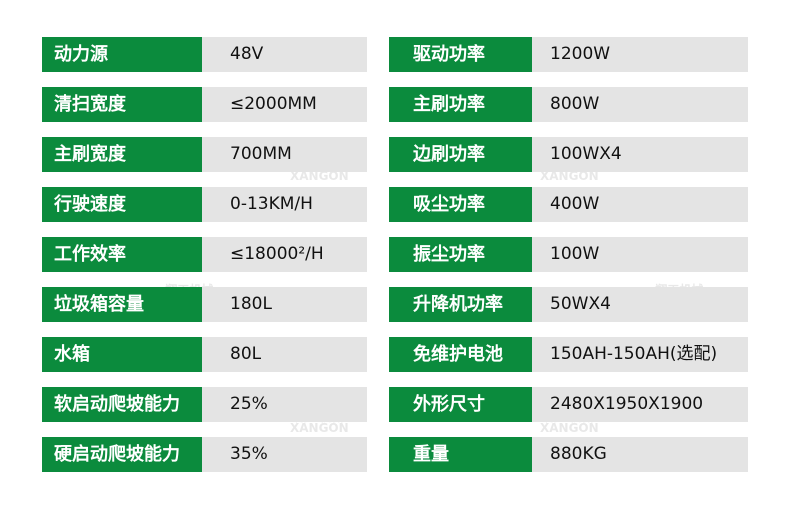  I want to click on spec-label: 硬启动爬坡能力, so click(122, 454).